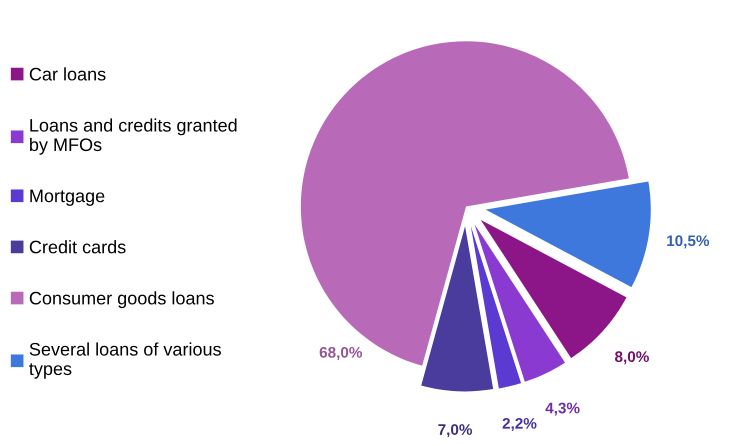 This screenshot has height=446, width=740. Describe the element at coordinates (632, 357) in the screenshot. I see `data-label: 8,0%` at that location.